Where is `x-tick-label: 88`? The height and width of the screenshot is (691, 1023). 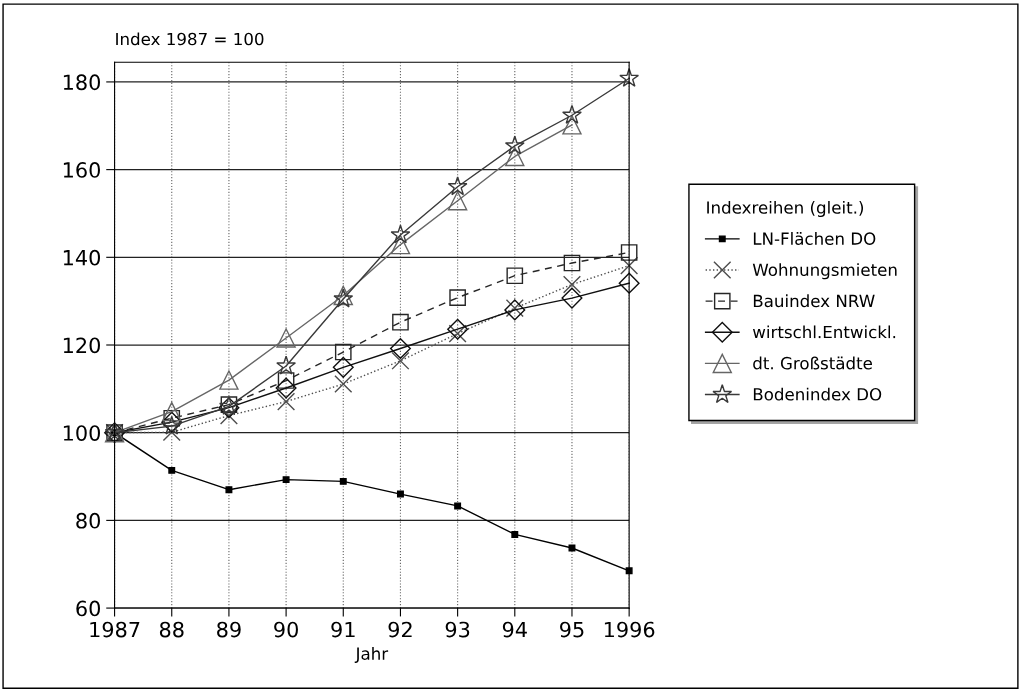 x-tick-label: 88 is located at coordinates (171, 629).